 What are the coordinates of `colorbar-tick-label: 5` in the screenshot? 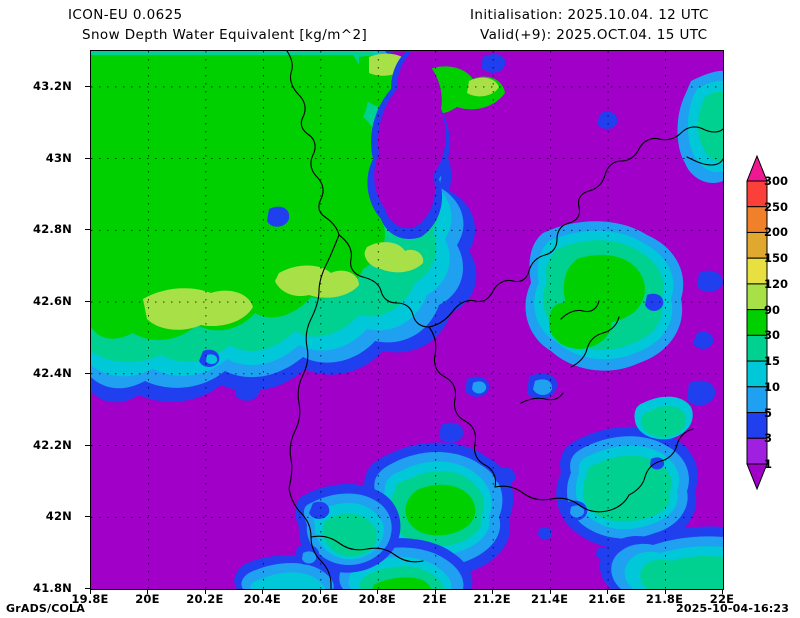 It's located at (768, 412).